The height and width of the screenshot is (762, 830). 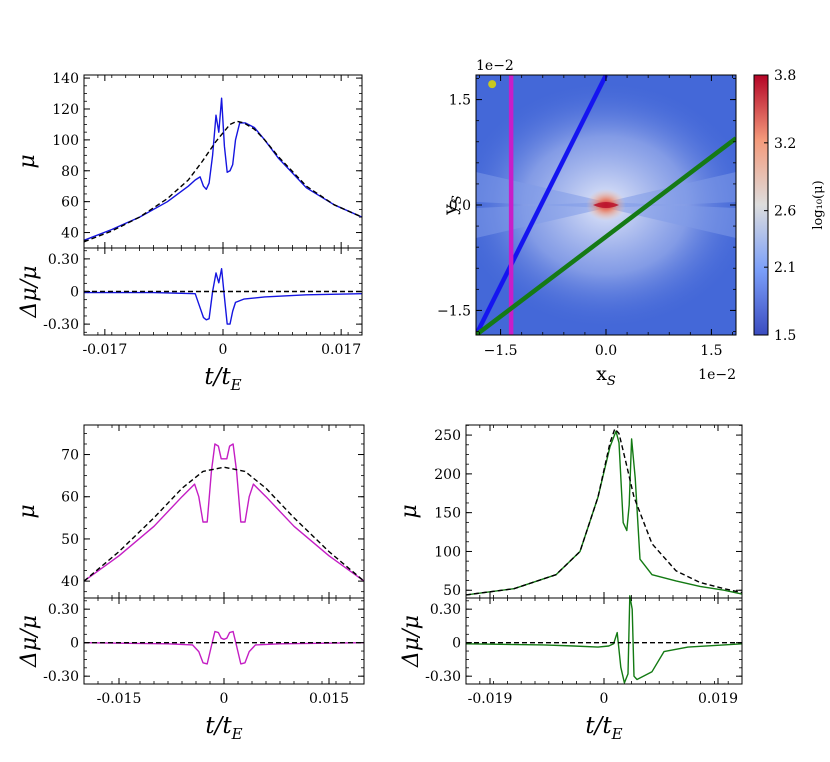 I want to click on blue-track, so click(x=542, y=205).